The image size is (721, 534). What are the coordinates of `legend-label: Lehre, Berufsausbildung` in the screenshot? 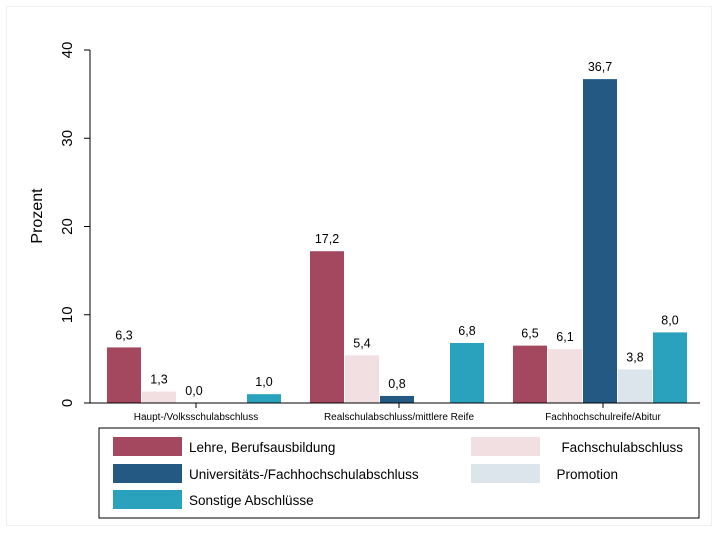 It's located at (262, 447).